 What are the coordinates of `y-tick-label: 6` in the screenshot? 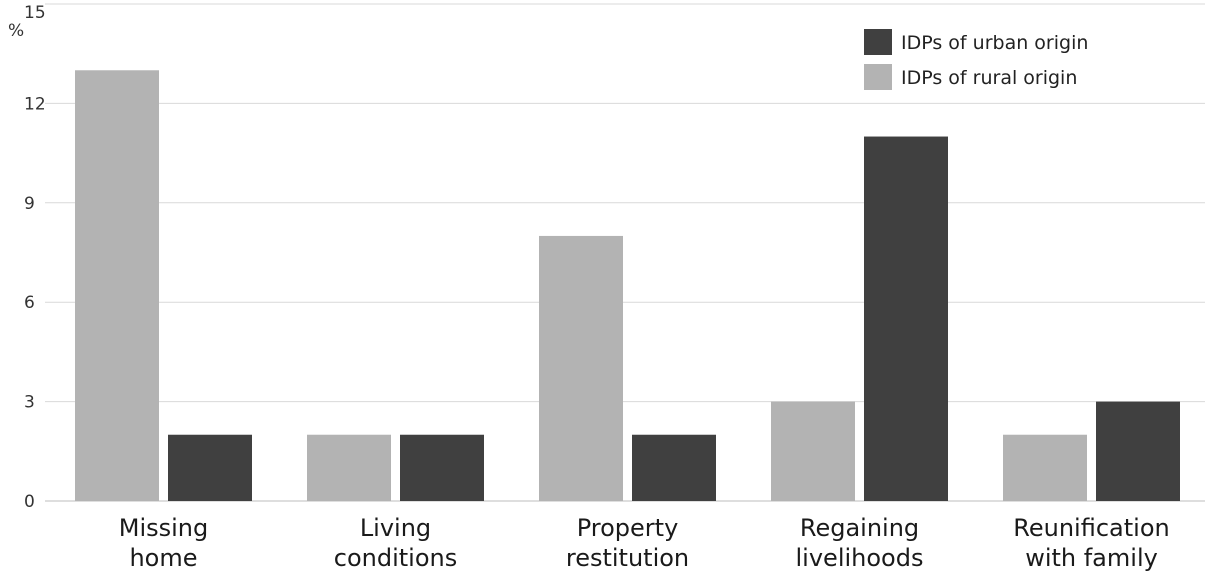 It's located at (29, 303).